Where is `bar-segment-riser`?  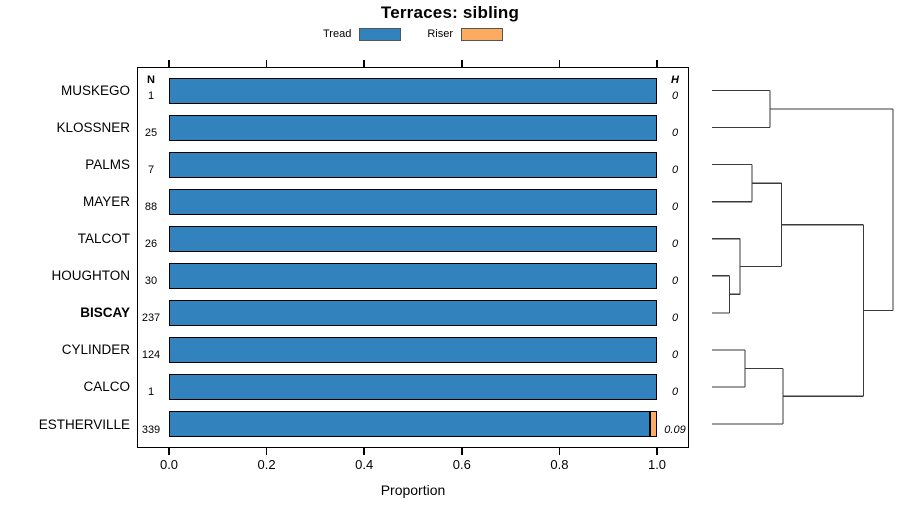
bar-segment-riser is located at coordinates (653, 424).